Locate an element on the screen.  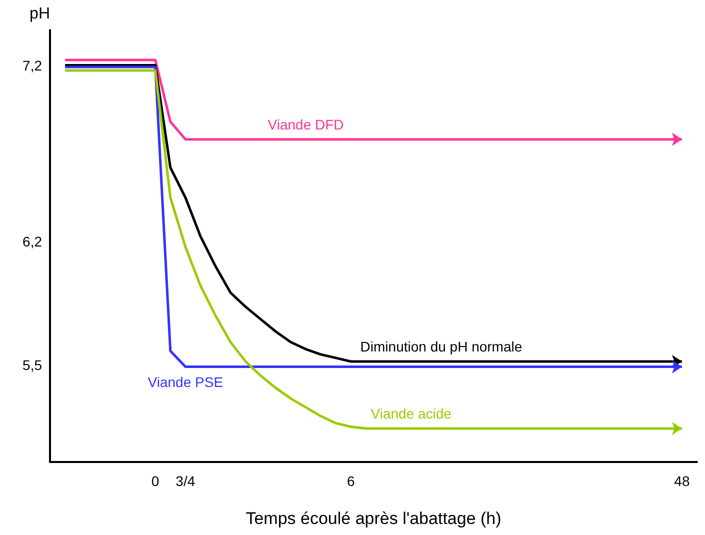
x-tick-label: 3/4 is located at coordinates (186, 481).